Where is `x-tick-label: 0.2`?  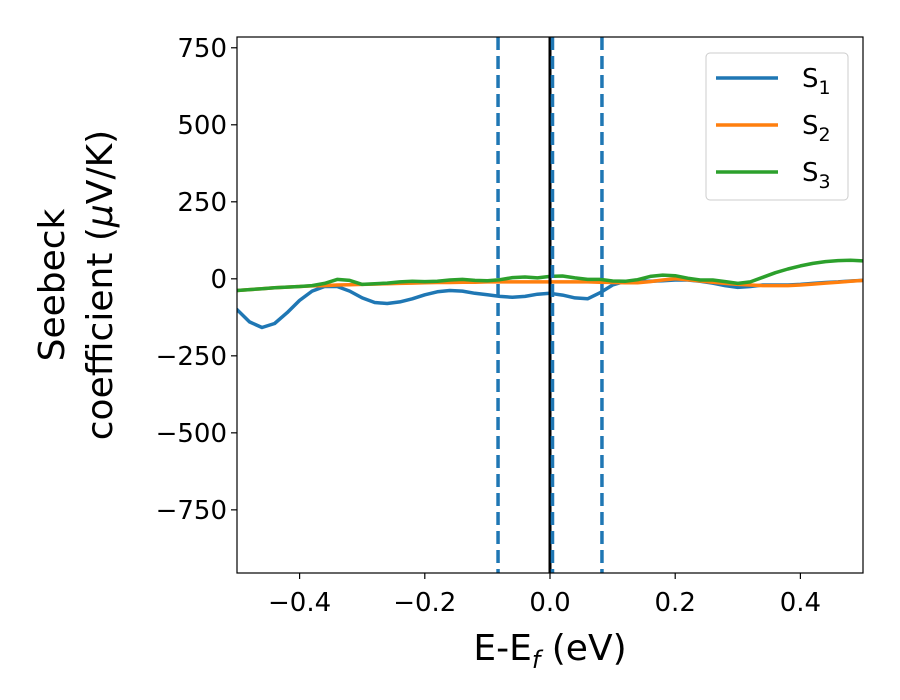 x-tick-label: 0.2 is located at coordinates (675, 603).